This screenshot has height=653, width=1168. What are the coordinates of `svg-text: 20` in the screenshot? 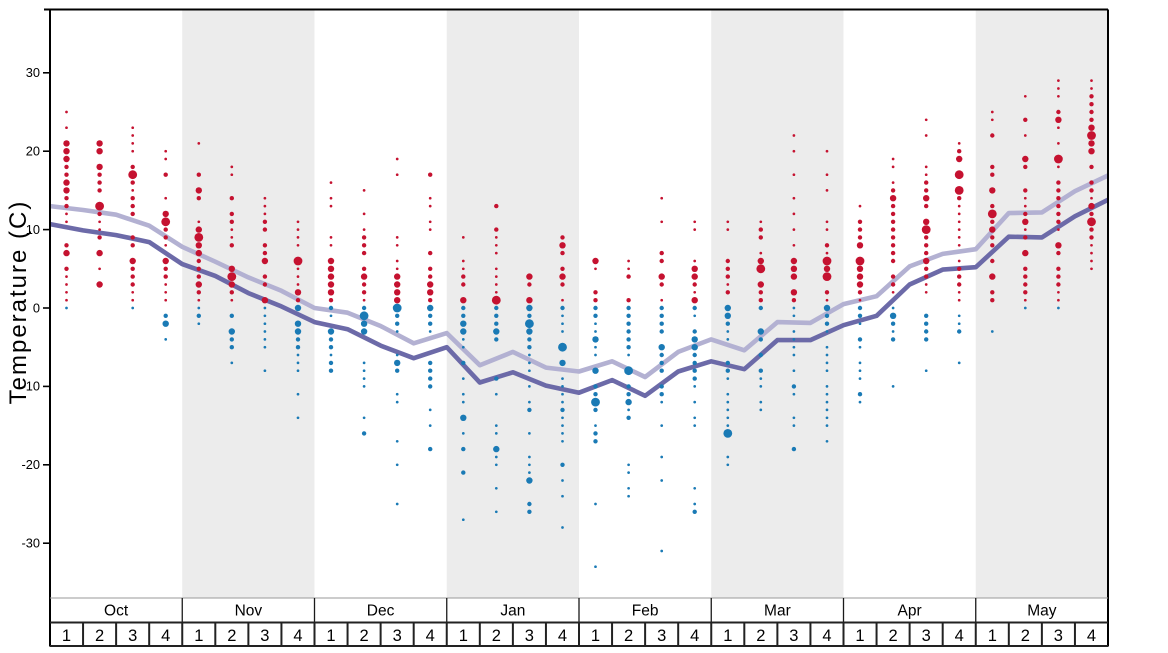 It's located at (33, 151).